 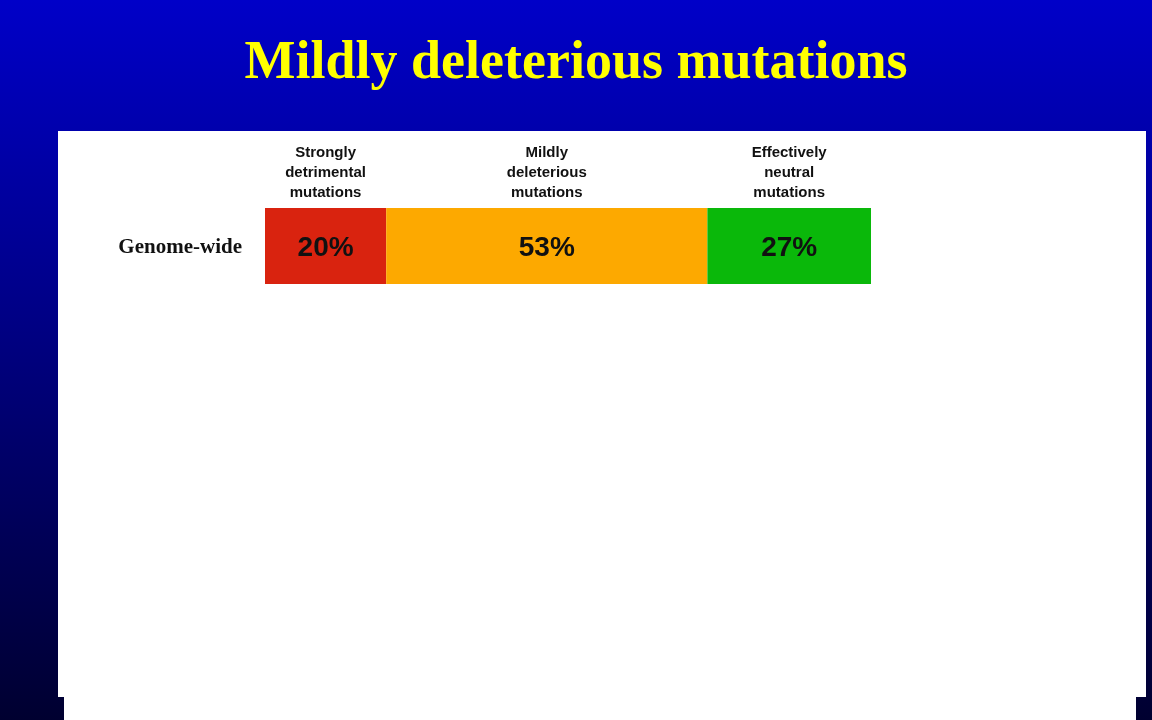 I want to click on chart-title: Mildly deleterious mutations, so click(x=576, y=60).